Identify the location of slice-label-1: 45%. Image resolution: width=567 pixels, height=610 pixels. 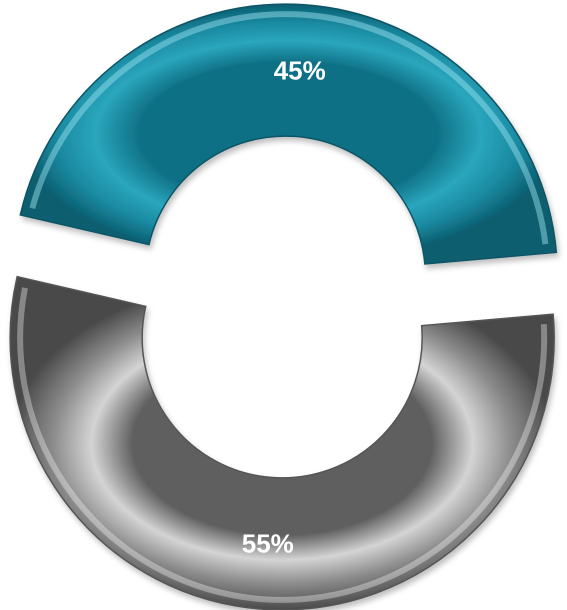
(300, 71).